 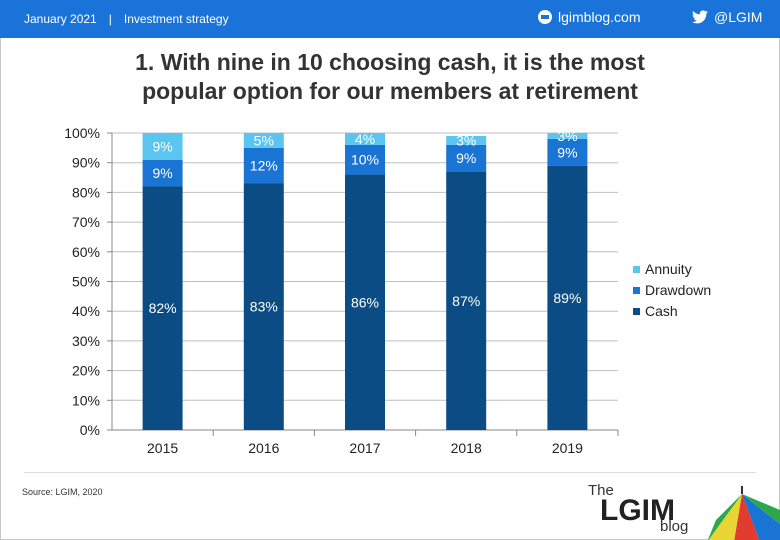 What do you see at coordinates (86, 163) in the screenshot?
I see `y-tick-label: 90%` at bounding box center [86, 163].